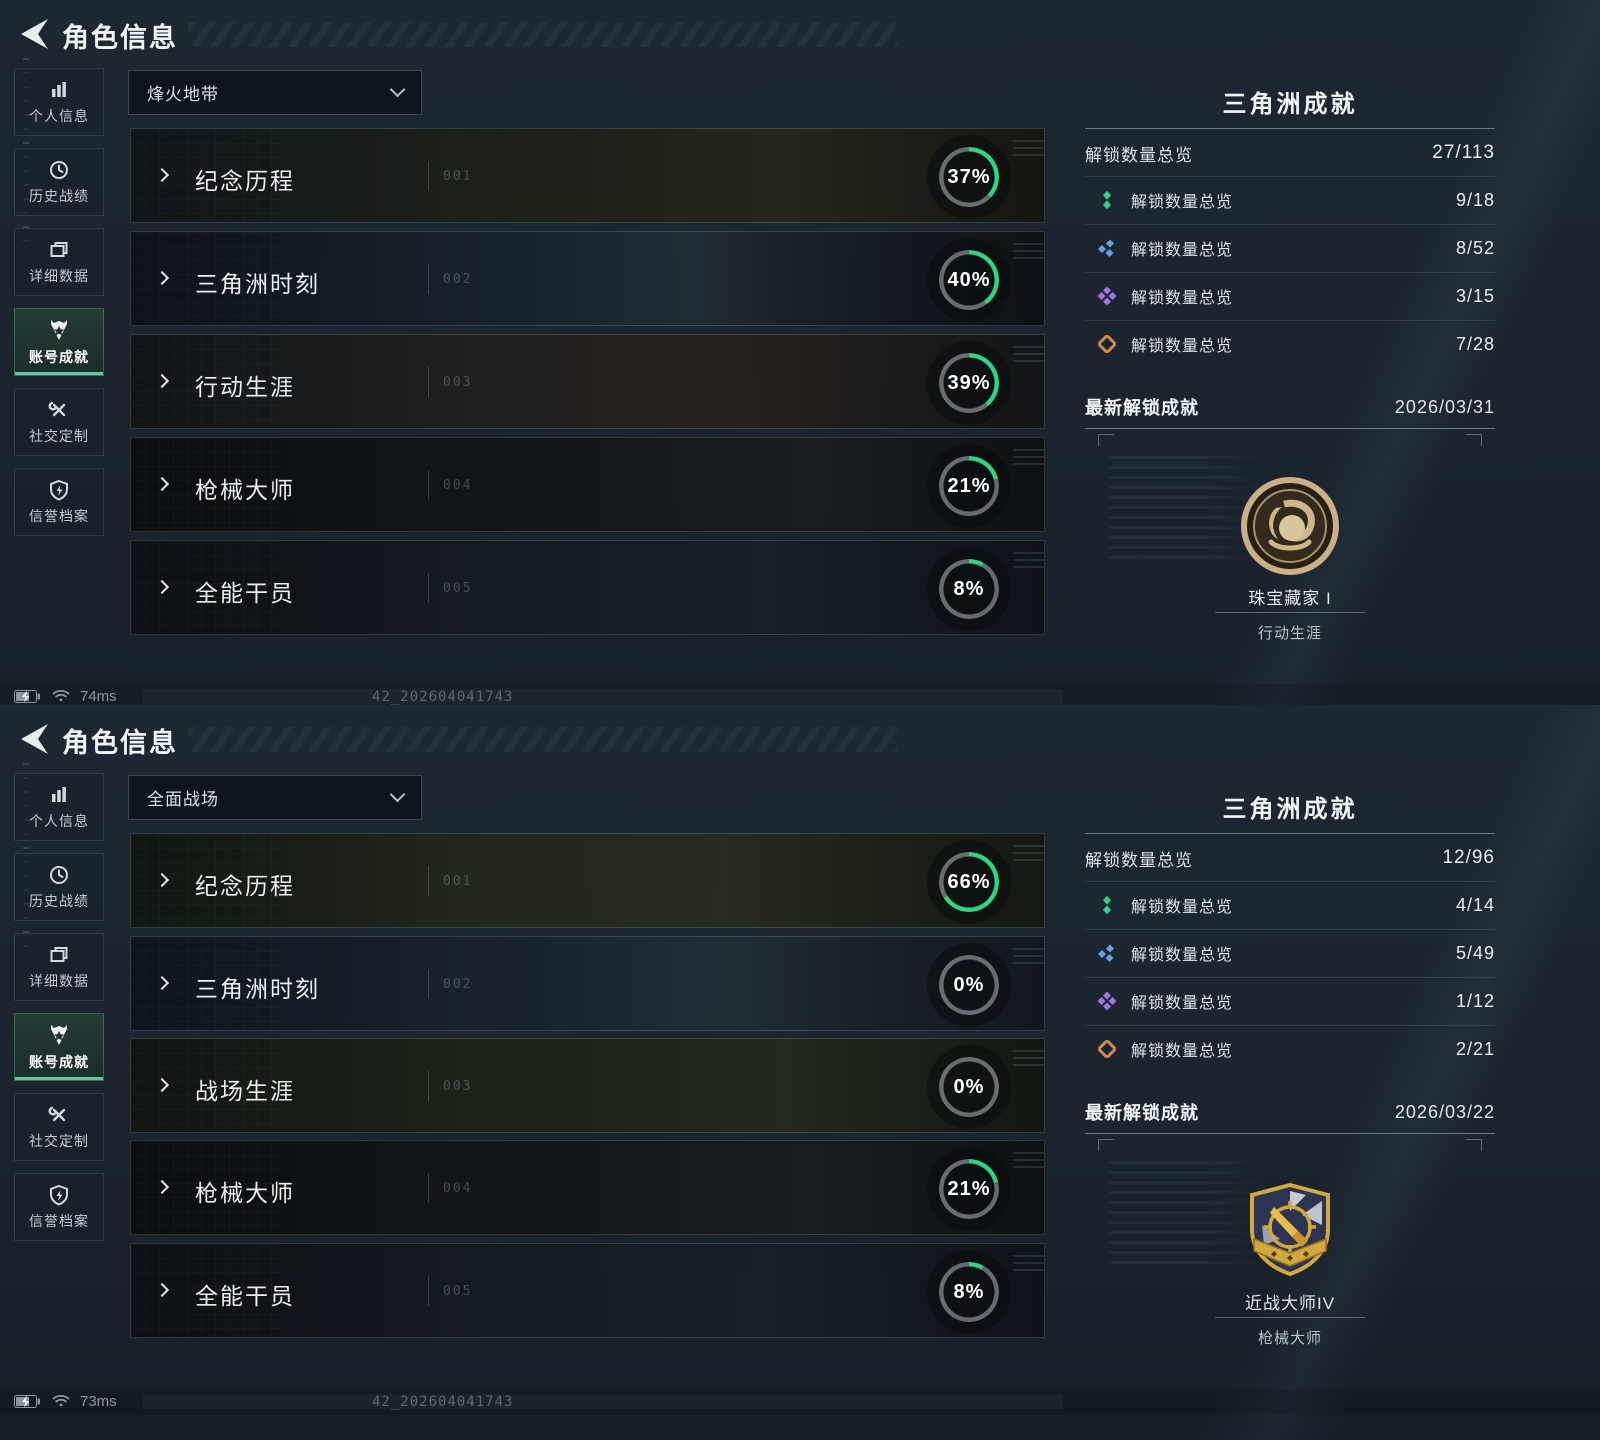 This screenshot has width=1600, height=1440. I want to click on category-row-code: 002, so click(458, 984).